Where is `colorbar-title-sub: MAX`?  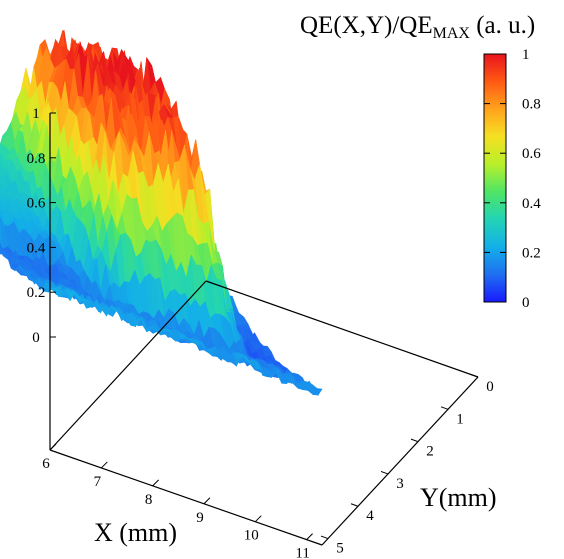 colorbar-title-sub: MAX is located at coordinates (452, 33).